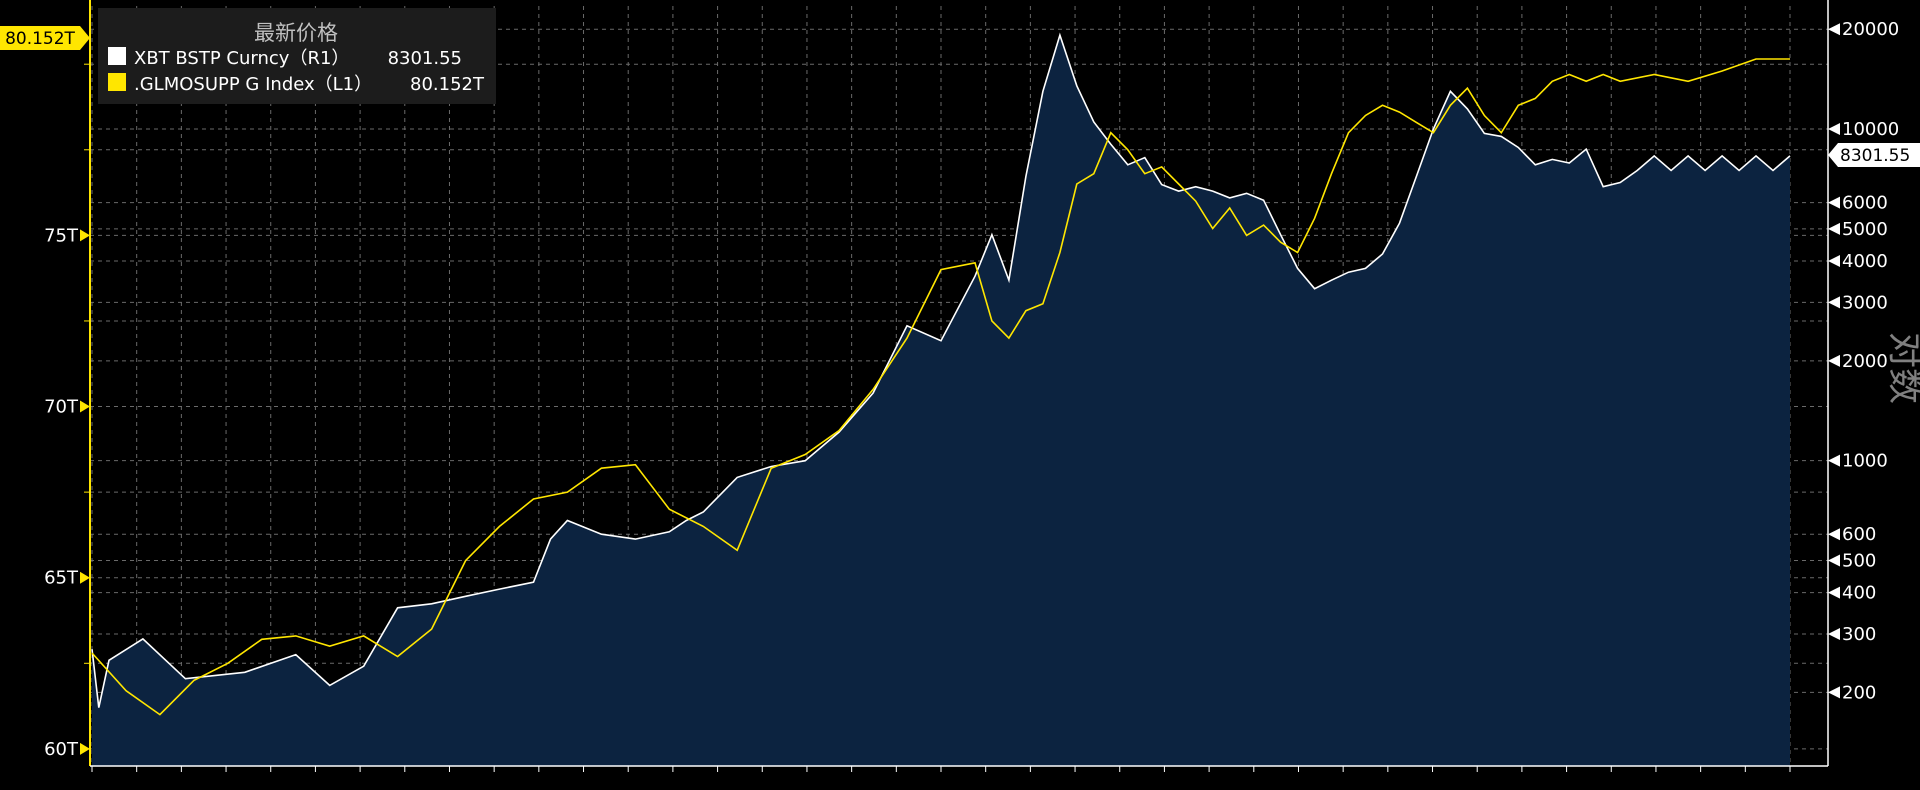 The width and height of the screenshot is (1920, 790). I want to click on last-value-tag-right: 8301.55, so click(1875, 156).